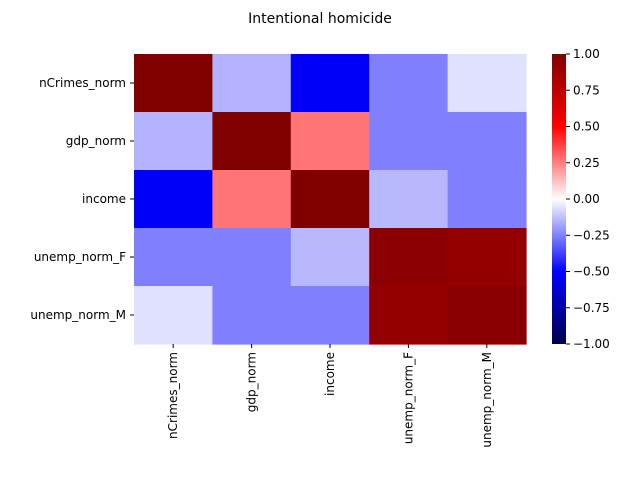 The image size is (640, 480). What do you see at coordinates (591, 235) in the screenshot?
I see `colorbar-tick-label: −0.25` at bounding box center [591, 235].